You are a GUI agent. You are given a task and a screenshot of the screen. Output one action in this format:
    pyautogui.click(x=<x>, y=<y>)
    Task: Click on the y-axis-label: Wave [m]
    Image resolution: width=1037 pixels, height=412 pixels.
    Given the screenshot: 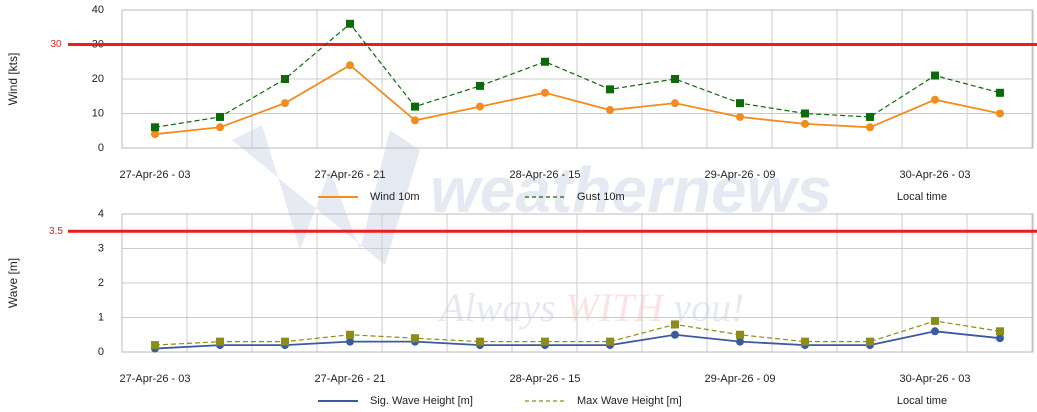 What is the action you would take?
    pyautogui.click(x=13, y=283)
    